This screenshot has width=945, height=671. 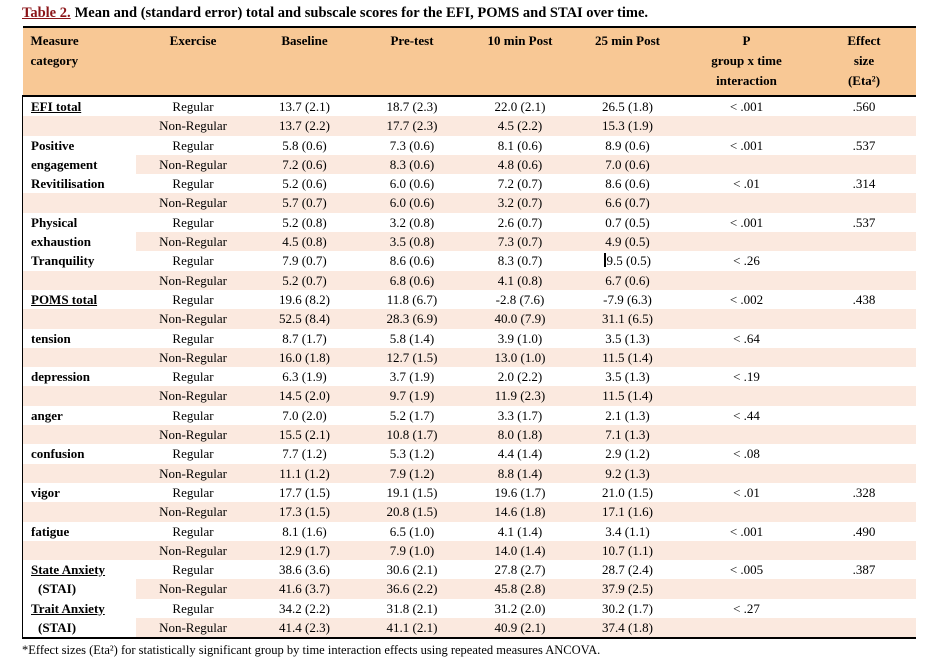 What do you see at coordinates (412, 531) in the screenshot?
I see `pretest-cell: 6.5 (1.0)` at bounding box center [412, 531].